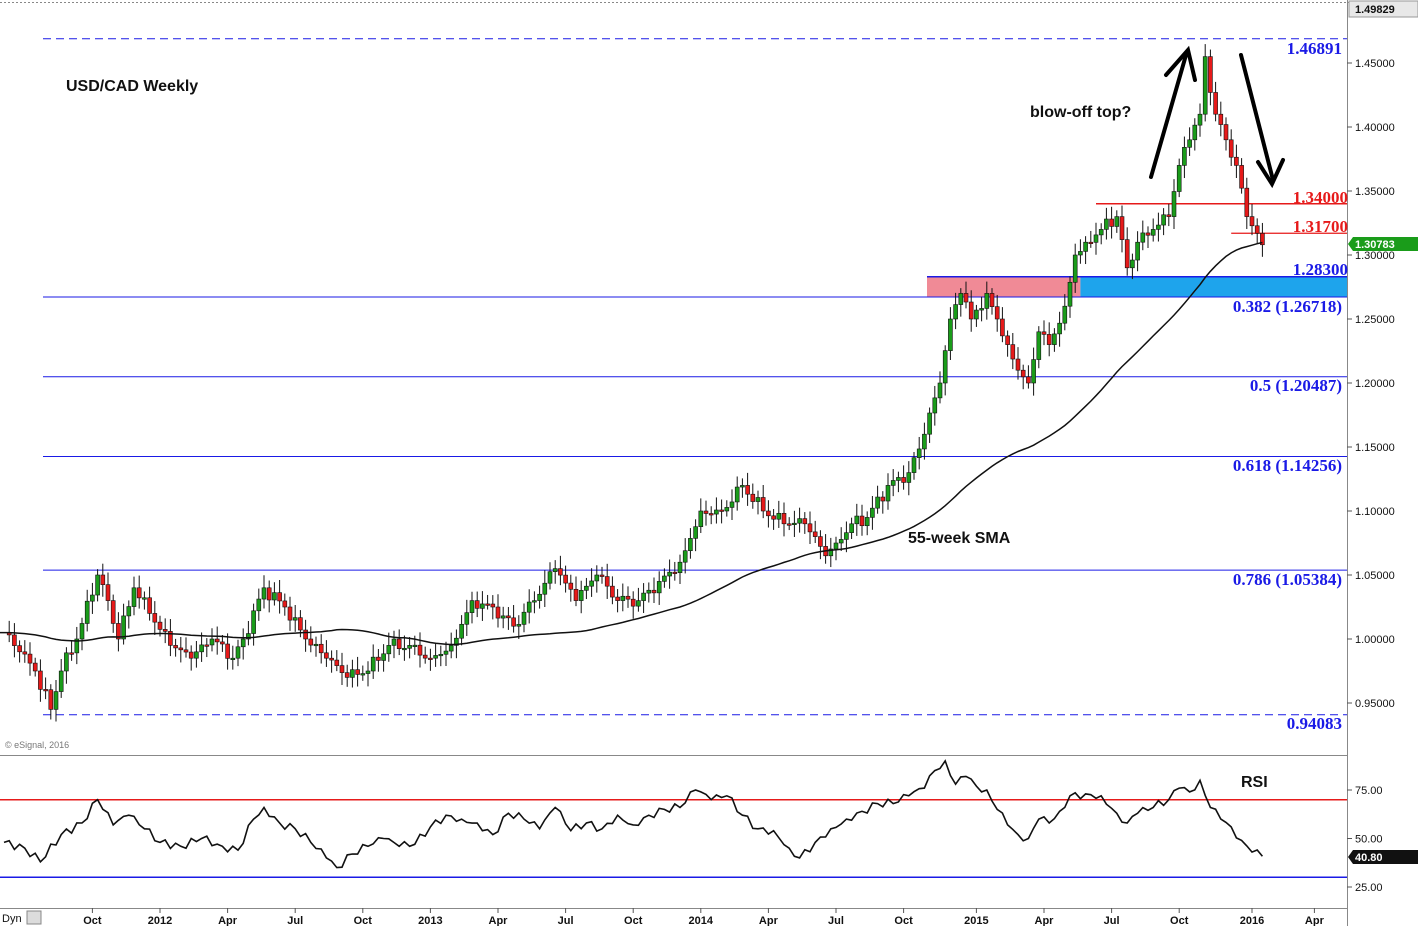 This screenshot has width=1418, height=926. What do you see at coordinates (1369, 888) in the screenshot?
I see `rsi-tick-label: 25.00` at bounding box center [1369, 888].